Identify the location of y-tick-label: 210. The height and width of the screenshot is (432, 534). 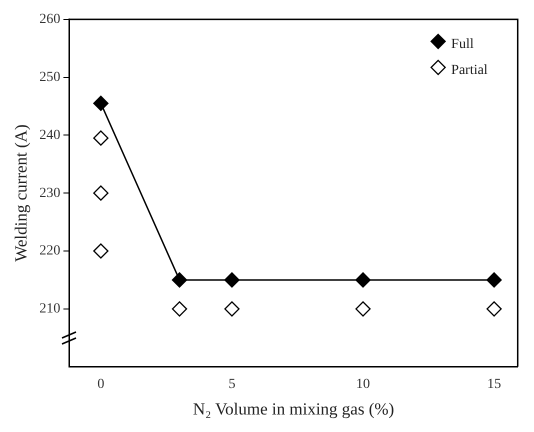
(49, 309).